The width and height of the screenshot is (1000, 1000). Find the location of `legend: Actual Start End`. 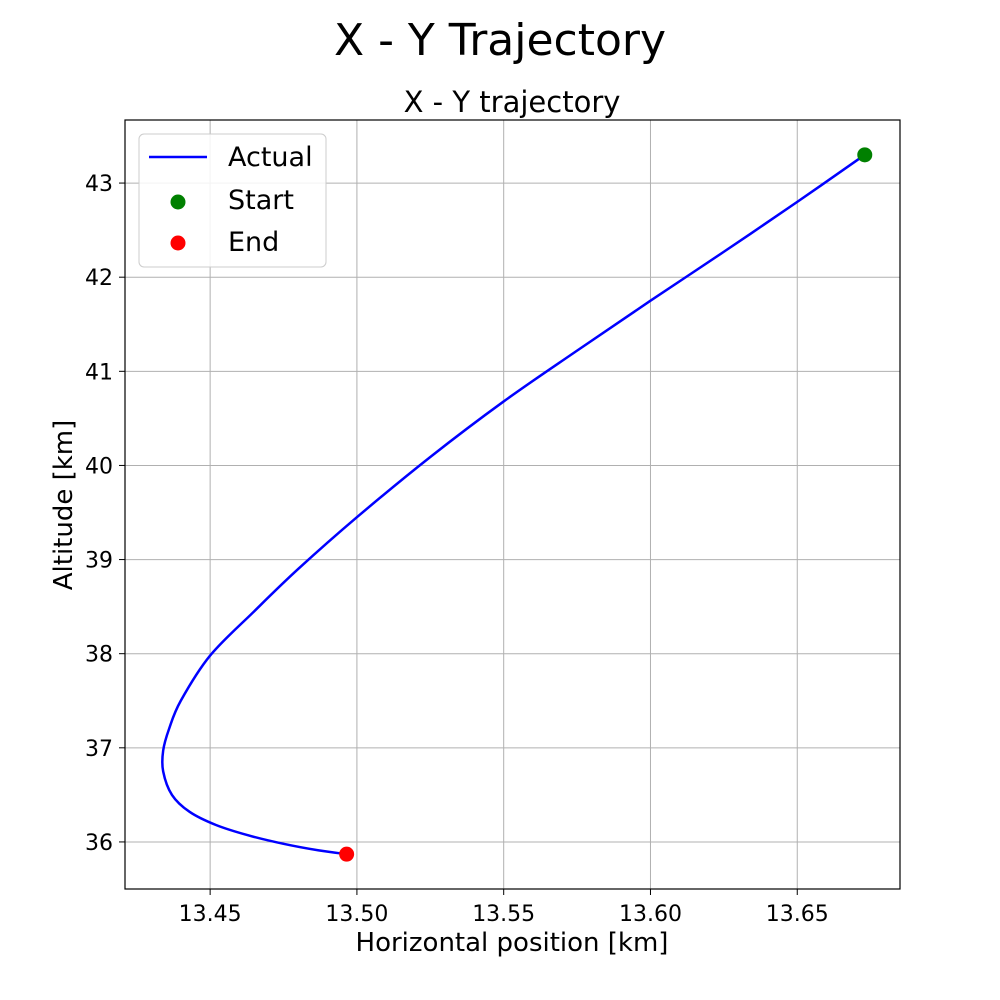

legend: Actual Start End is located at coordinates (232, 200).